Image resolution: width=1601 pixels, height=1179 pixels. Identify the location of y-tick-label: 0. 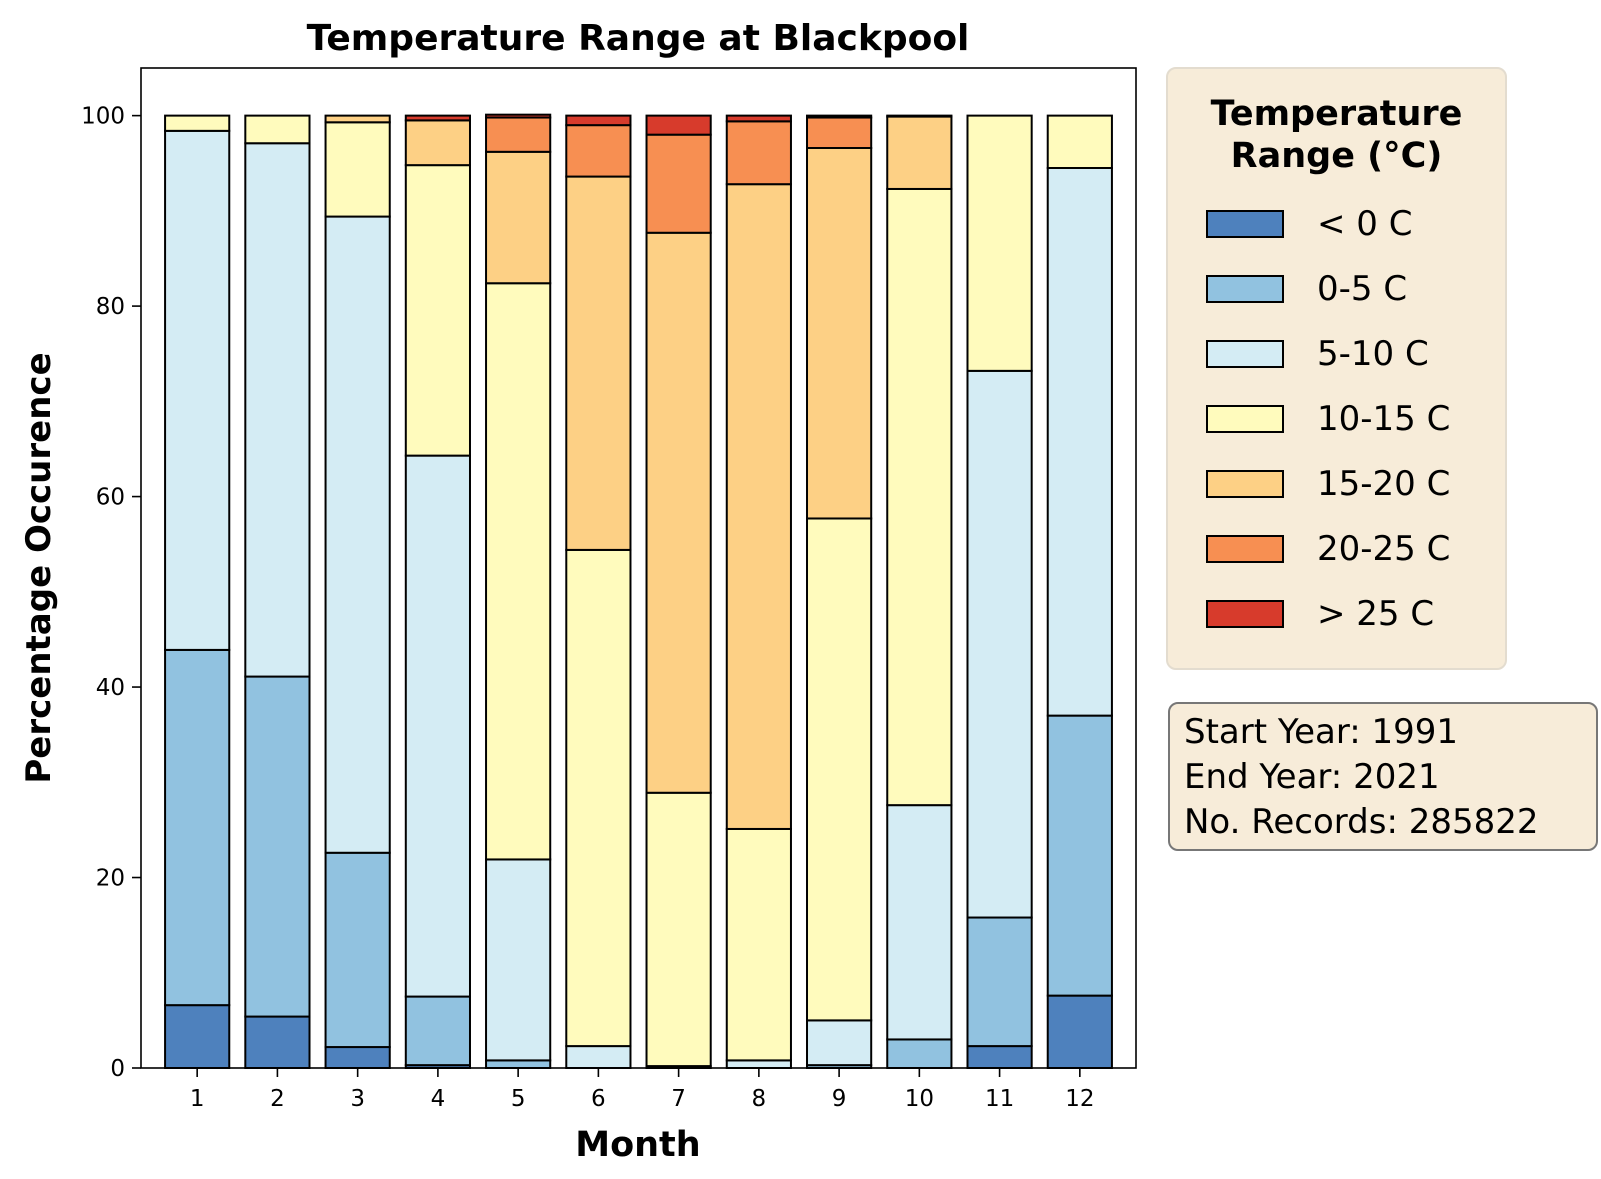
(117, 1069).